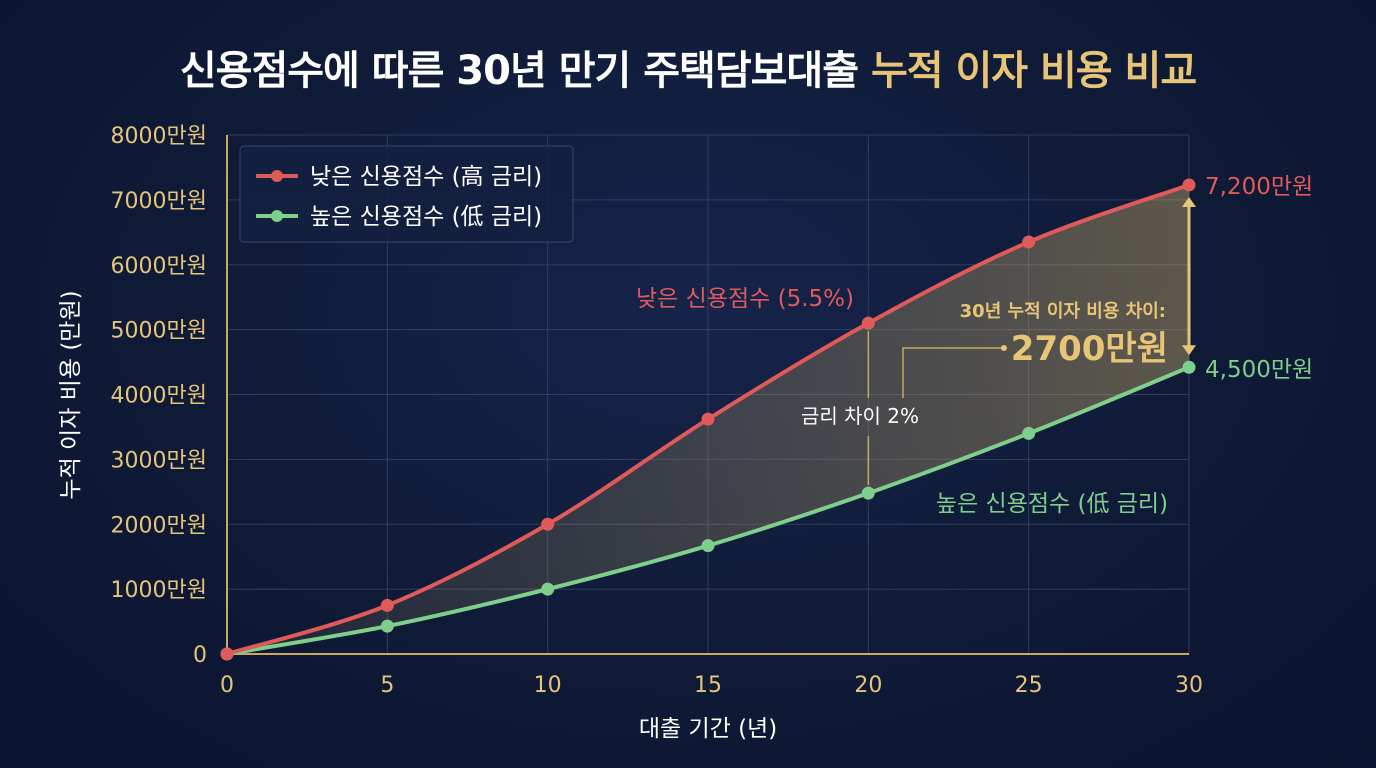 This screenshot has width=1376, height=768. What do you see at coordinates (525, 71) in the screenshot?
I see `title-main: 신용점수에 따른 30년 만기 주택담보대출` at bounding box center [525, 71].